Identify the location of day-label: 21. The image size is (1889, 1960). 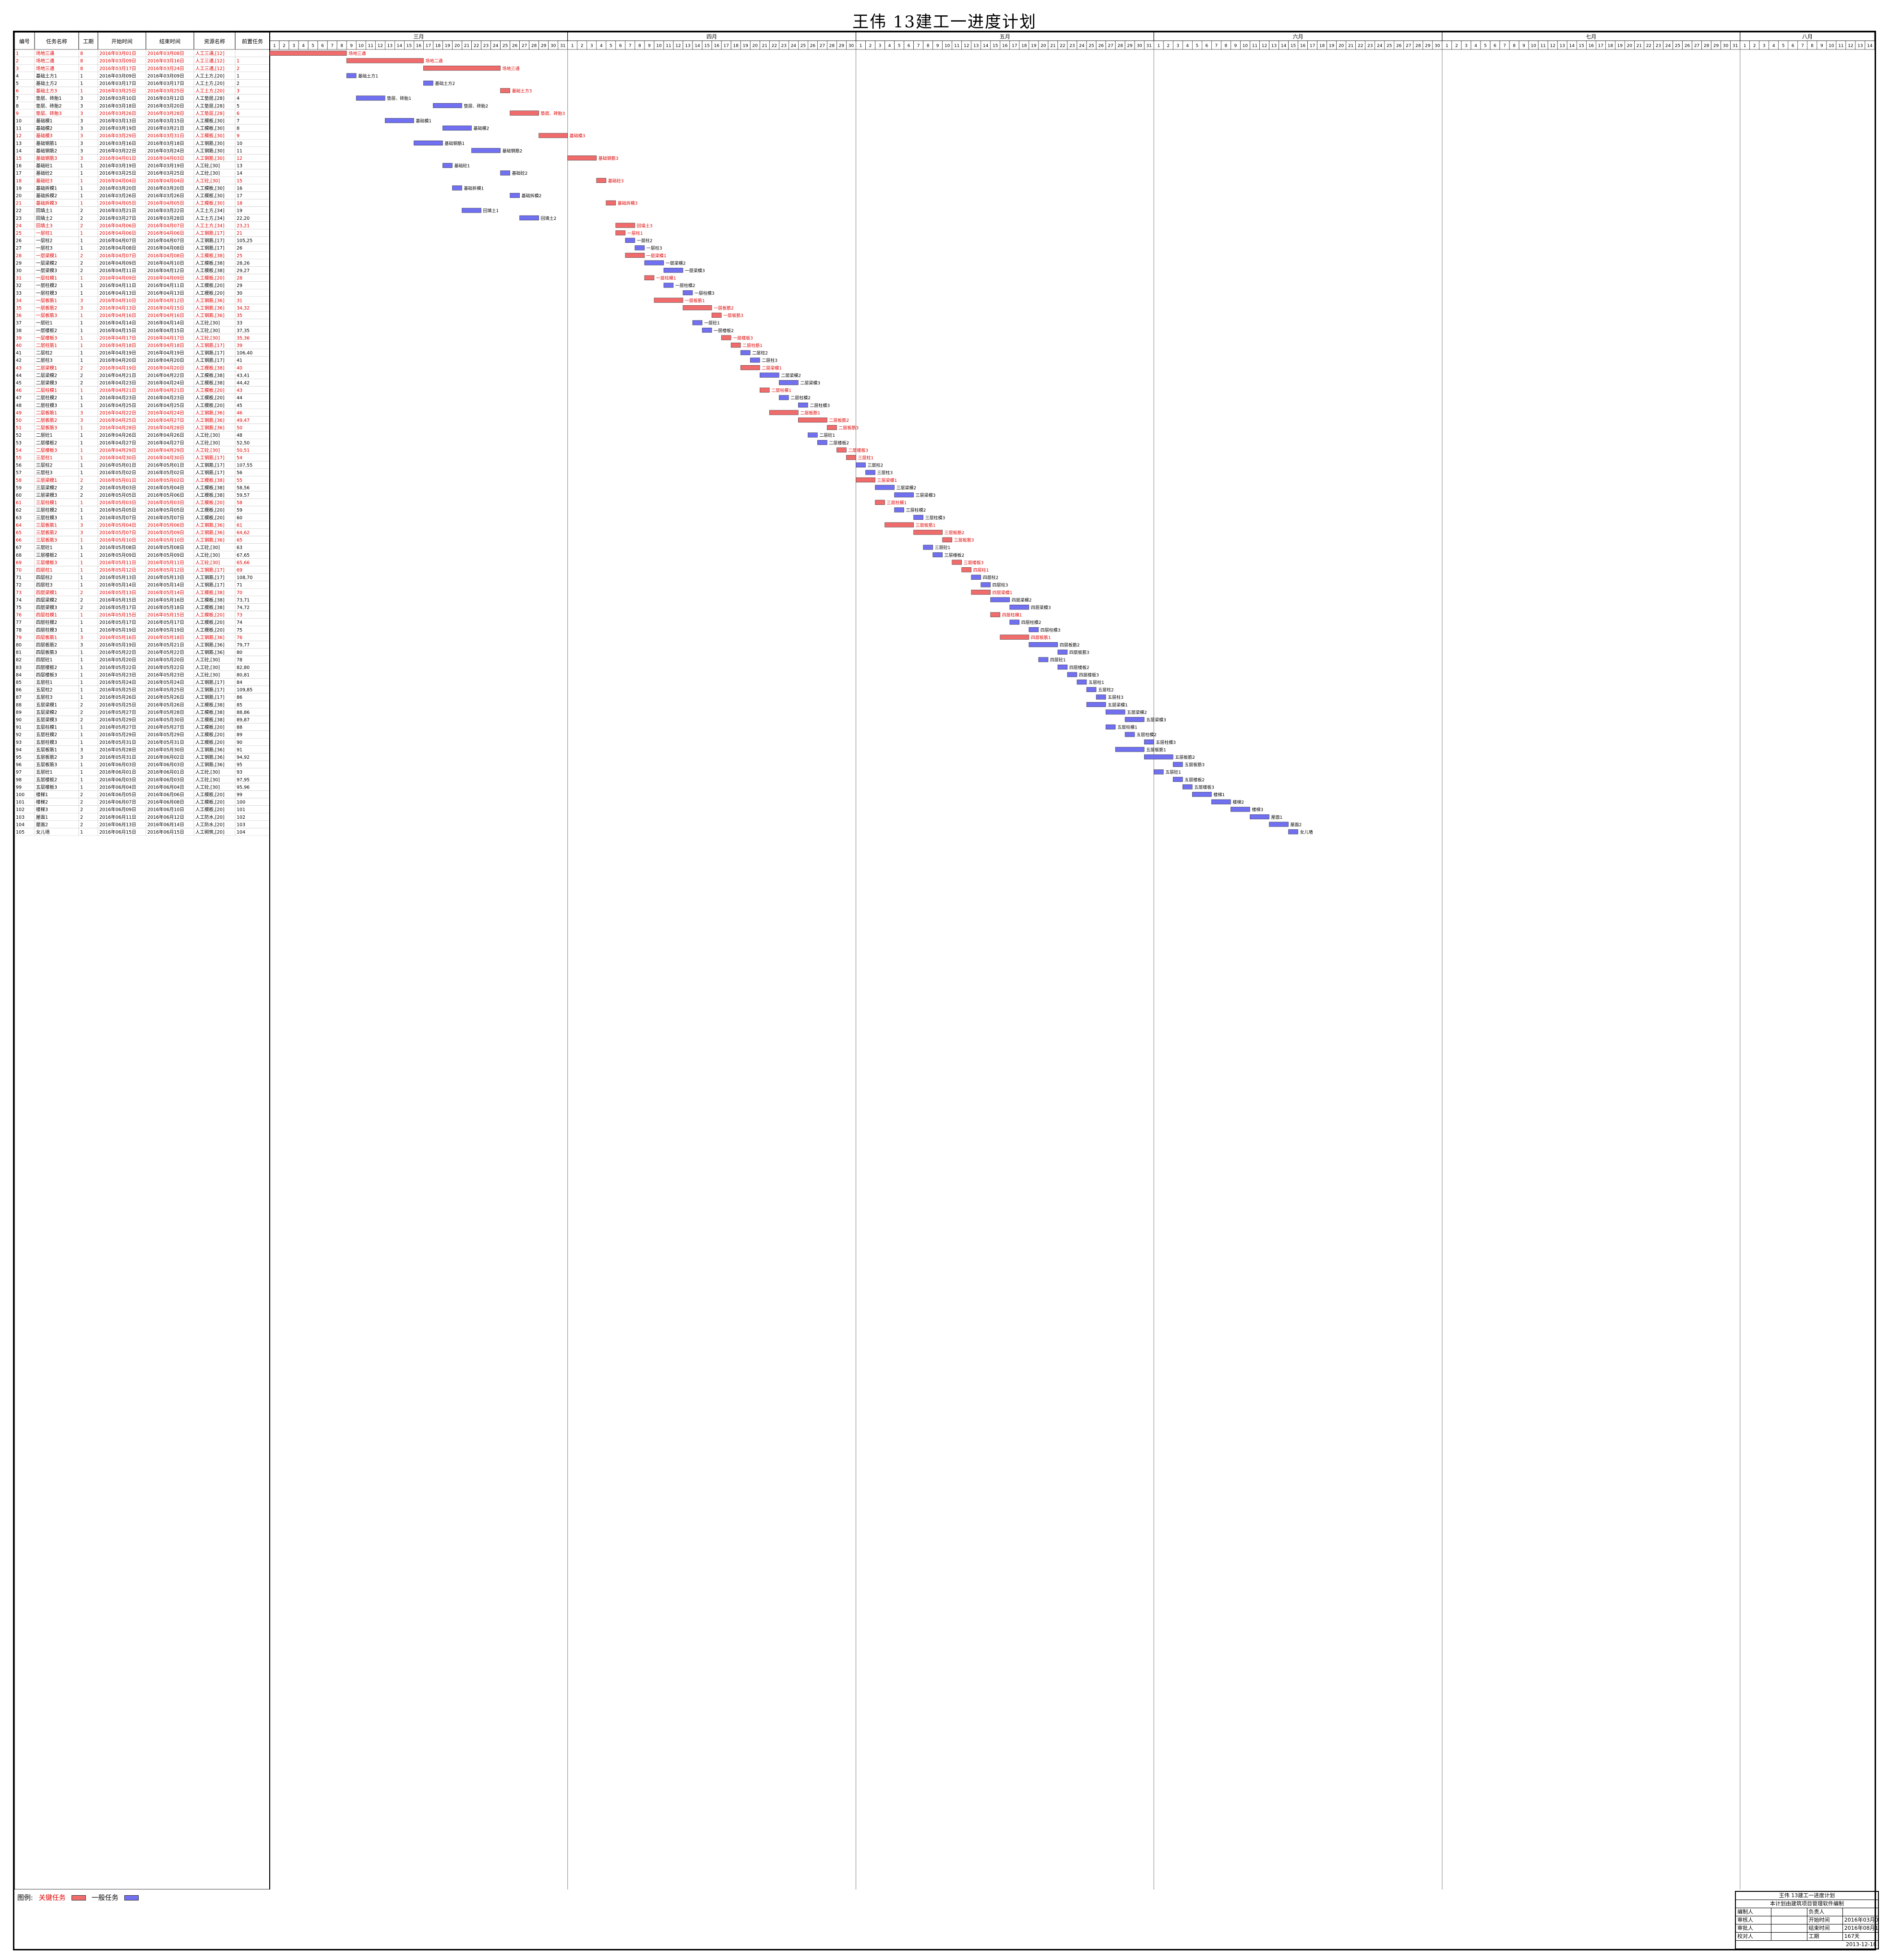
(1052, 46).